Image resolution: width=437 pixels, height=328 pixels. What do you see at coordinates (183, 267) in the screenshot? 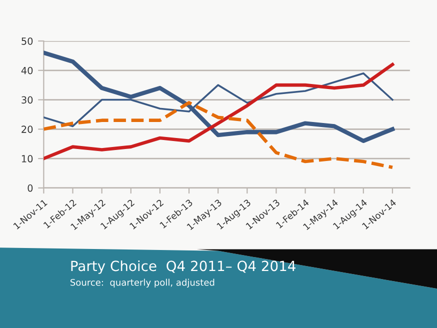
I see `text: Party Choice Q4 2011– Q4 2014` at bounding box center [183, 267].